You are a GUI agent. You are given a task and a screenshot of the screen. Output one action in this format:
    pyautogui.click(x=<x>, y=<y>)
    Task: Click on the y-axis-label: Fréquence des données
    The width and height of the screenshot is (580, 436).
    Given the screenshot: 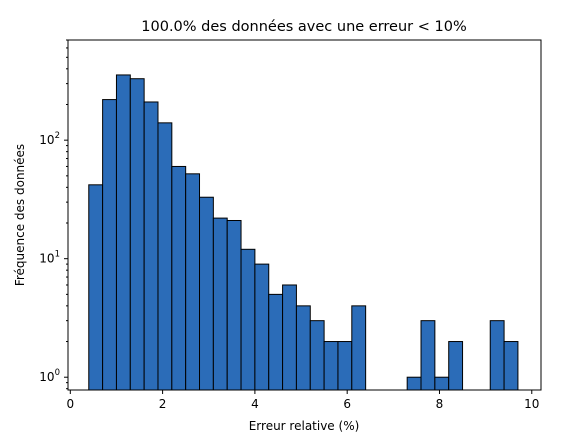 What is the action you would take?
    pyautogui.click(x=20, y=215)
    